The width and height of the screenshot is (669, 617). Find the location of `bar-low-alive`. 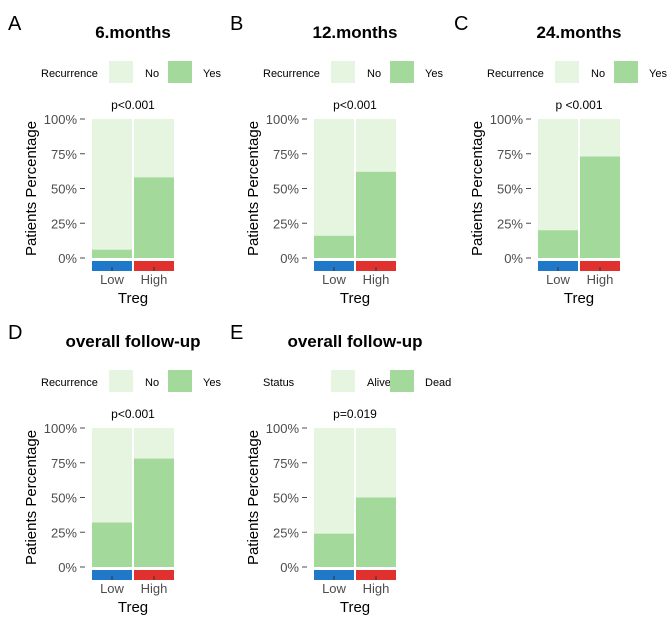

bar-low-alive is located at coordinates (334, 481).